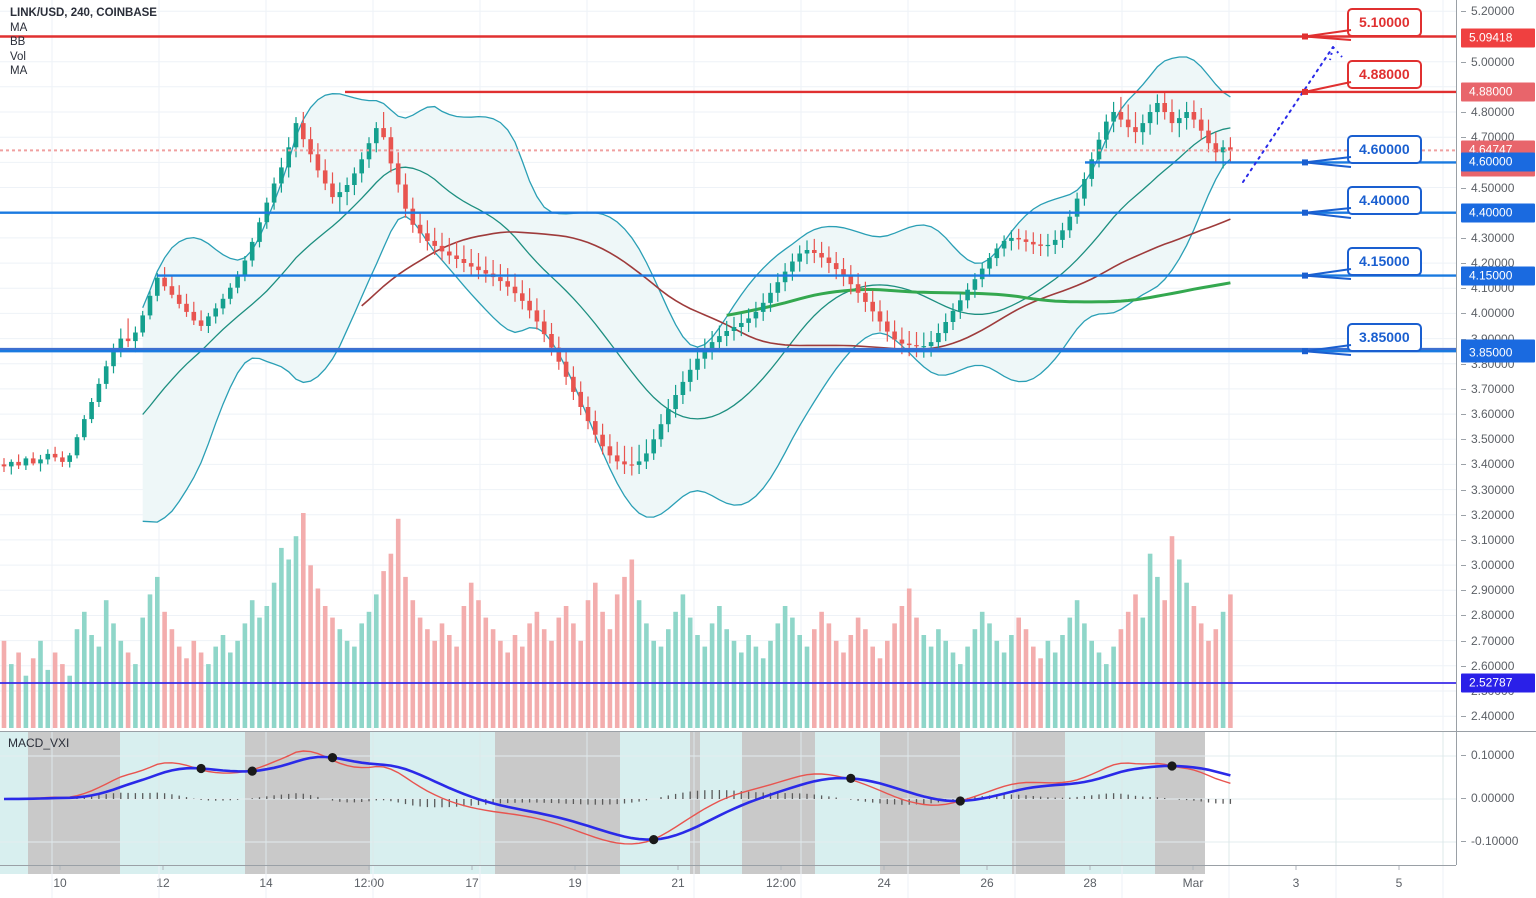 The height and width of the screenshot is (898, 1536). What do you see at coordinates (1384, 261) in the screenshot?
I see `price-level-callout: 4.15000` at bounding box center [1384, 261].